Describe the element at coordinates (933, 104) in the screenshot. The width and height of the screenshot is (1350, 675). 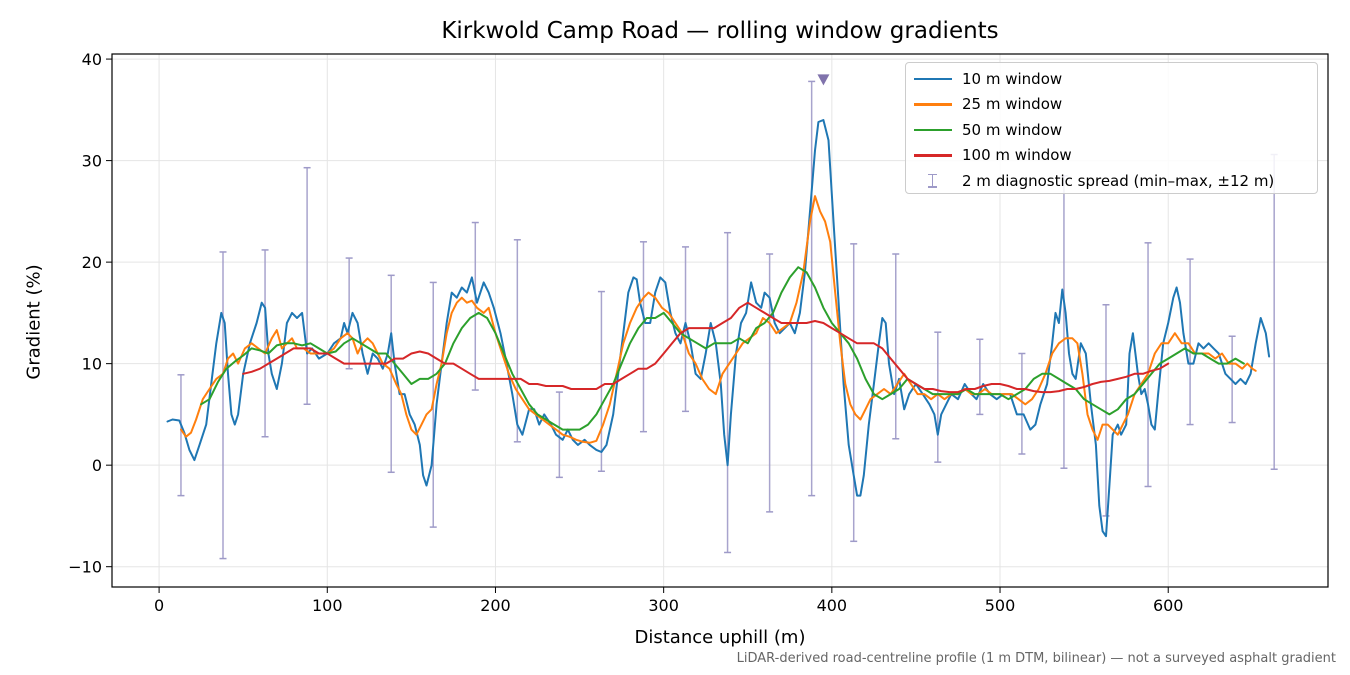
I see `legend-swatch-25m` at that location.